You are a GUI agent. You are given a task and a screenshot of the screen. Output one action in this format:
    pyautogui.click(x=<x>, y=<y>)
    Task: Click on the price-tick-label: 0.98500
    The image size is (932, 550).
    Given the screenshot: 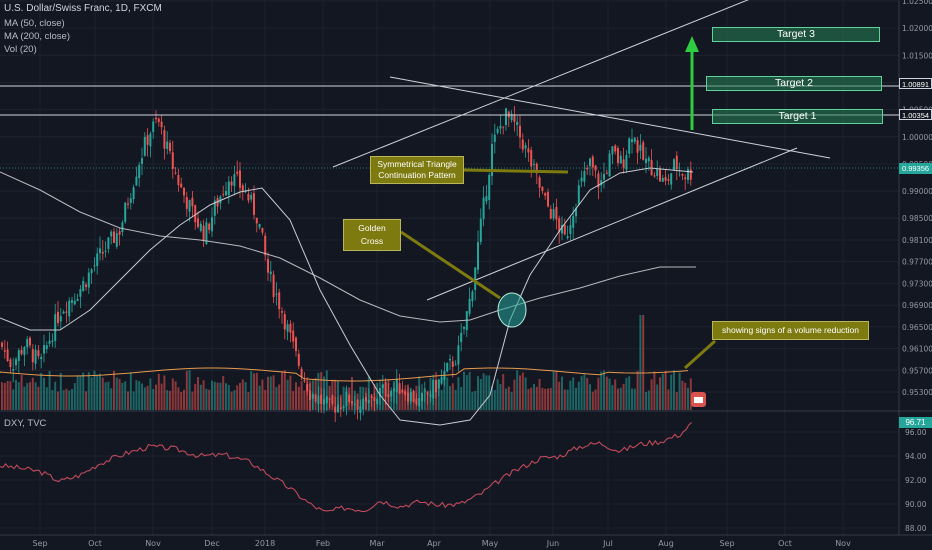 What is the action you would take?
    pyautogui.click(x=917, y=218)
    